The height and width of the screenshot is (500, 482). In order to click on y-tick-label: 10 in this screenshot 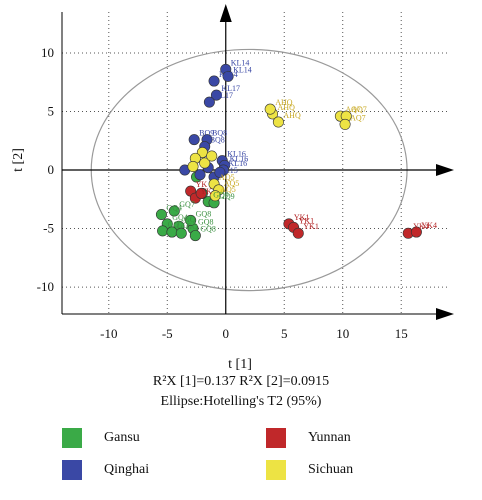, I will do `click(47, 52)`.